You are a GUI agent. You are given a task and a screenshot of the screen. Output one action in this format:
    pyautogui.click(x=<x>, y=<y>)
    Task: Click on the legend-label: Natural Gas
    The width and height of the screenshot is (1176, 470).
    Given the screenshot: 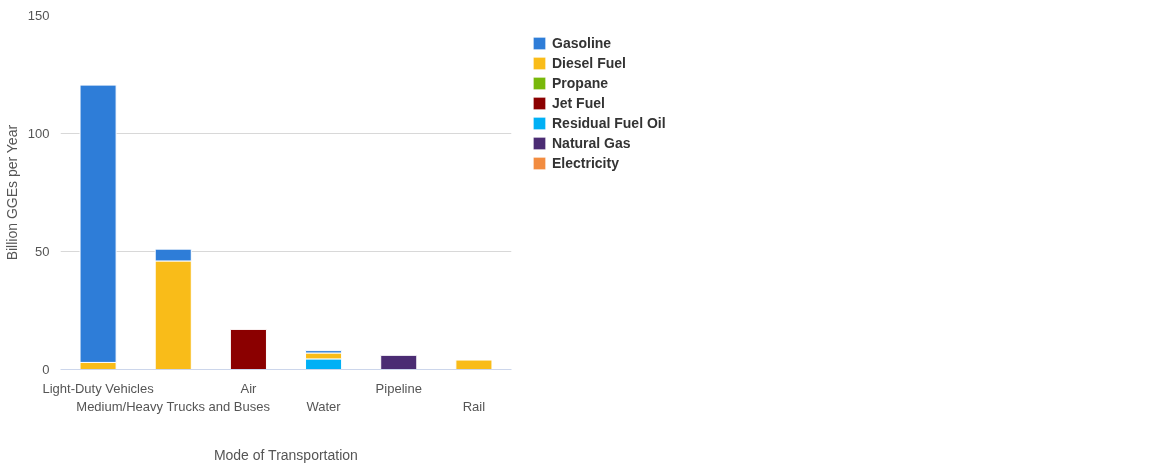 What is the action you would take?
    pyautogui.click(x=591, y=143)
    